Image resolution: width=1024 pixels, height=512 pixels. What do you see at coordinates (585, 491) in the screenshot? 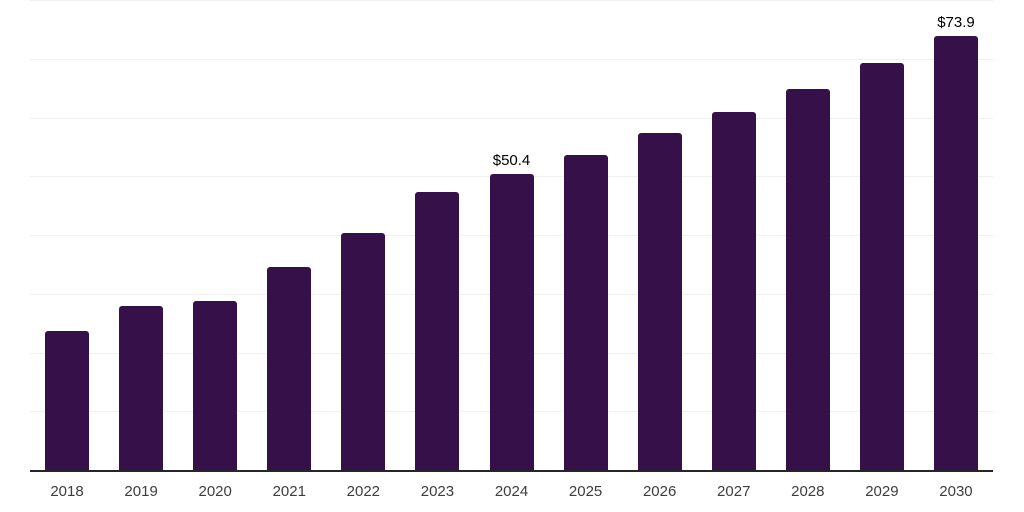
I see `x-tick-label-2025: 2025` at bounding box center [585, 491].